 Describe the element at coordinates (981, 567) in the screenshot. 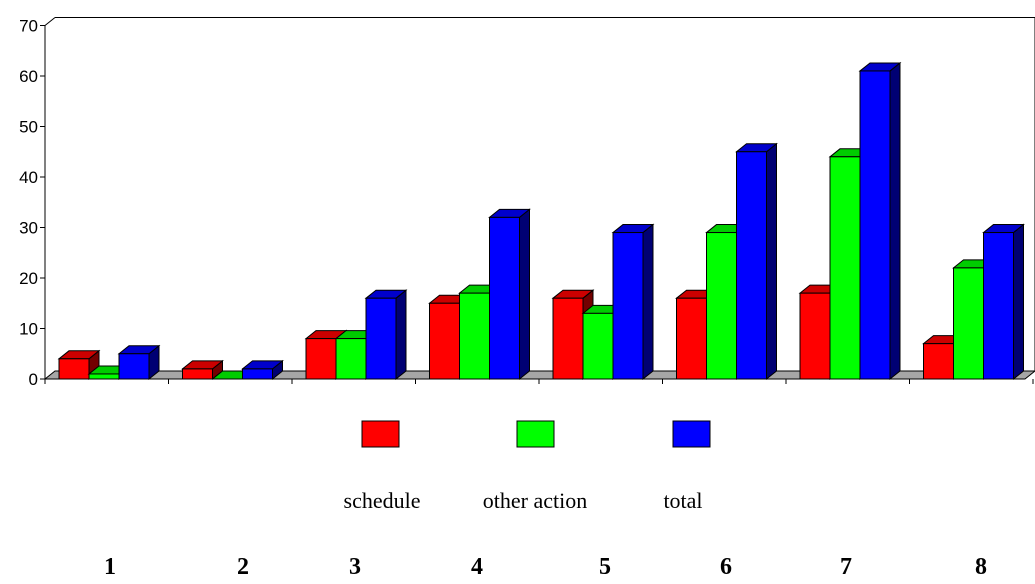

I see `category-label-8: 8` at that location.